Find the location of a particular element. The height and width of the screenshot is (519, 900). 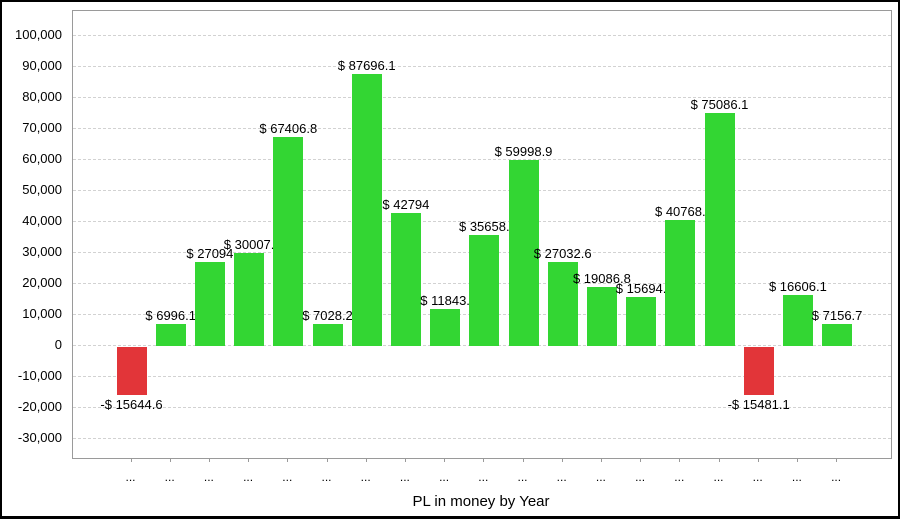

bar-value-label: $ 59998.9 is located at coordinates (523, 151).